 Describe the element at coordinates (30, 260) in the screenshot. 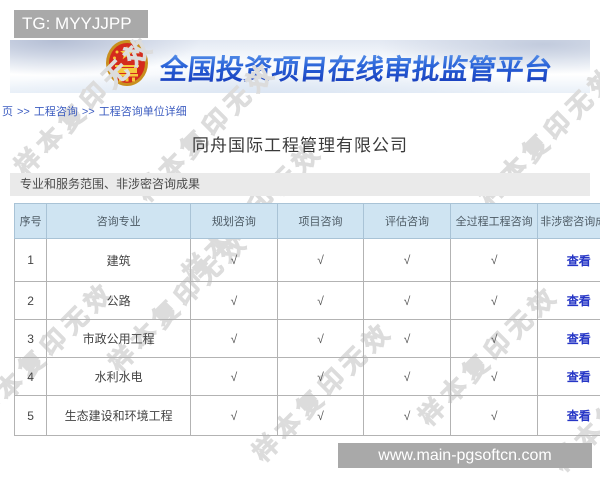

I see `row-index-cell: 1` at that location.